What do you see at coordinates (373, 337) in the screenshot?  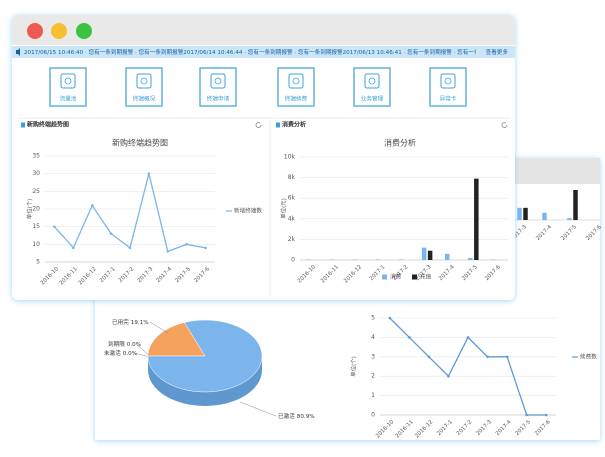 I see `y-tick-label: 4` at bounding box center [373, 337].